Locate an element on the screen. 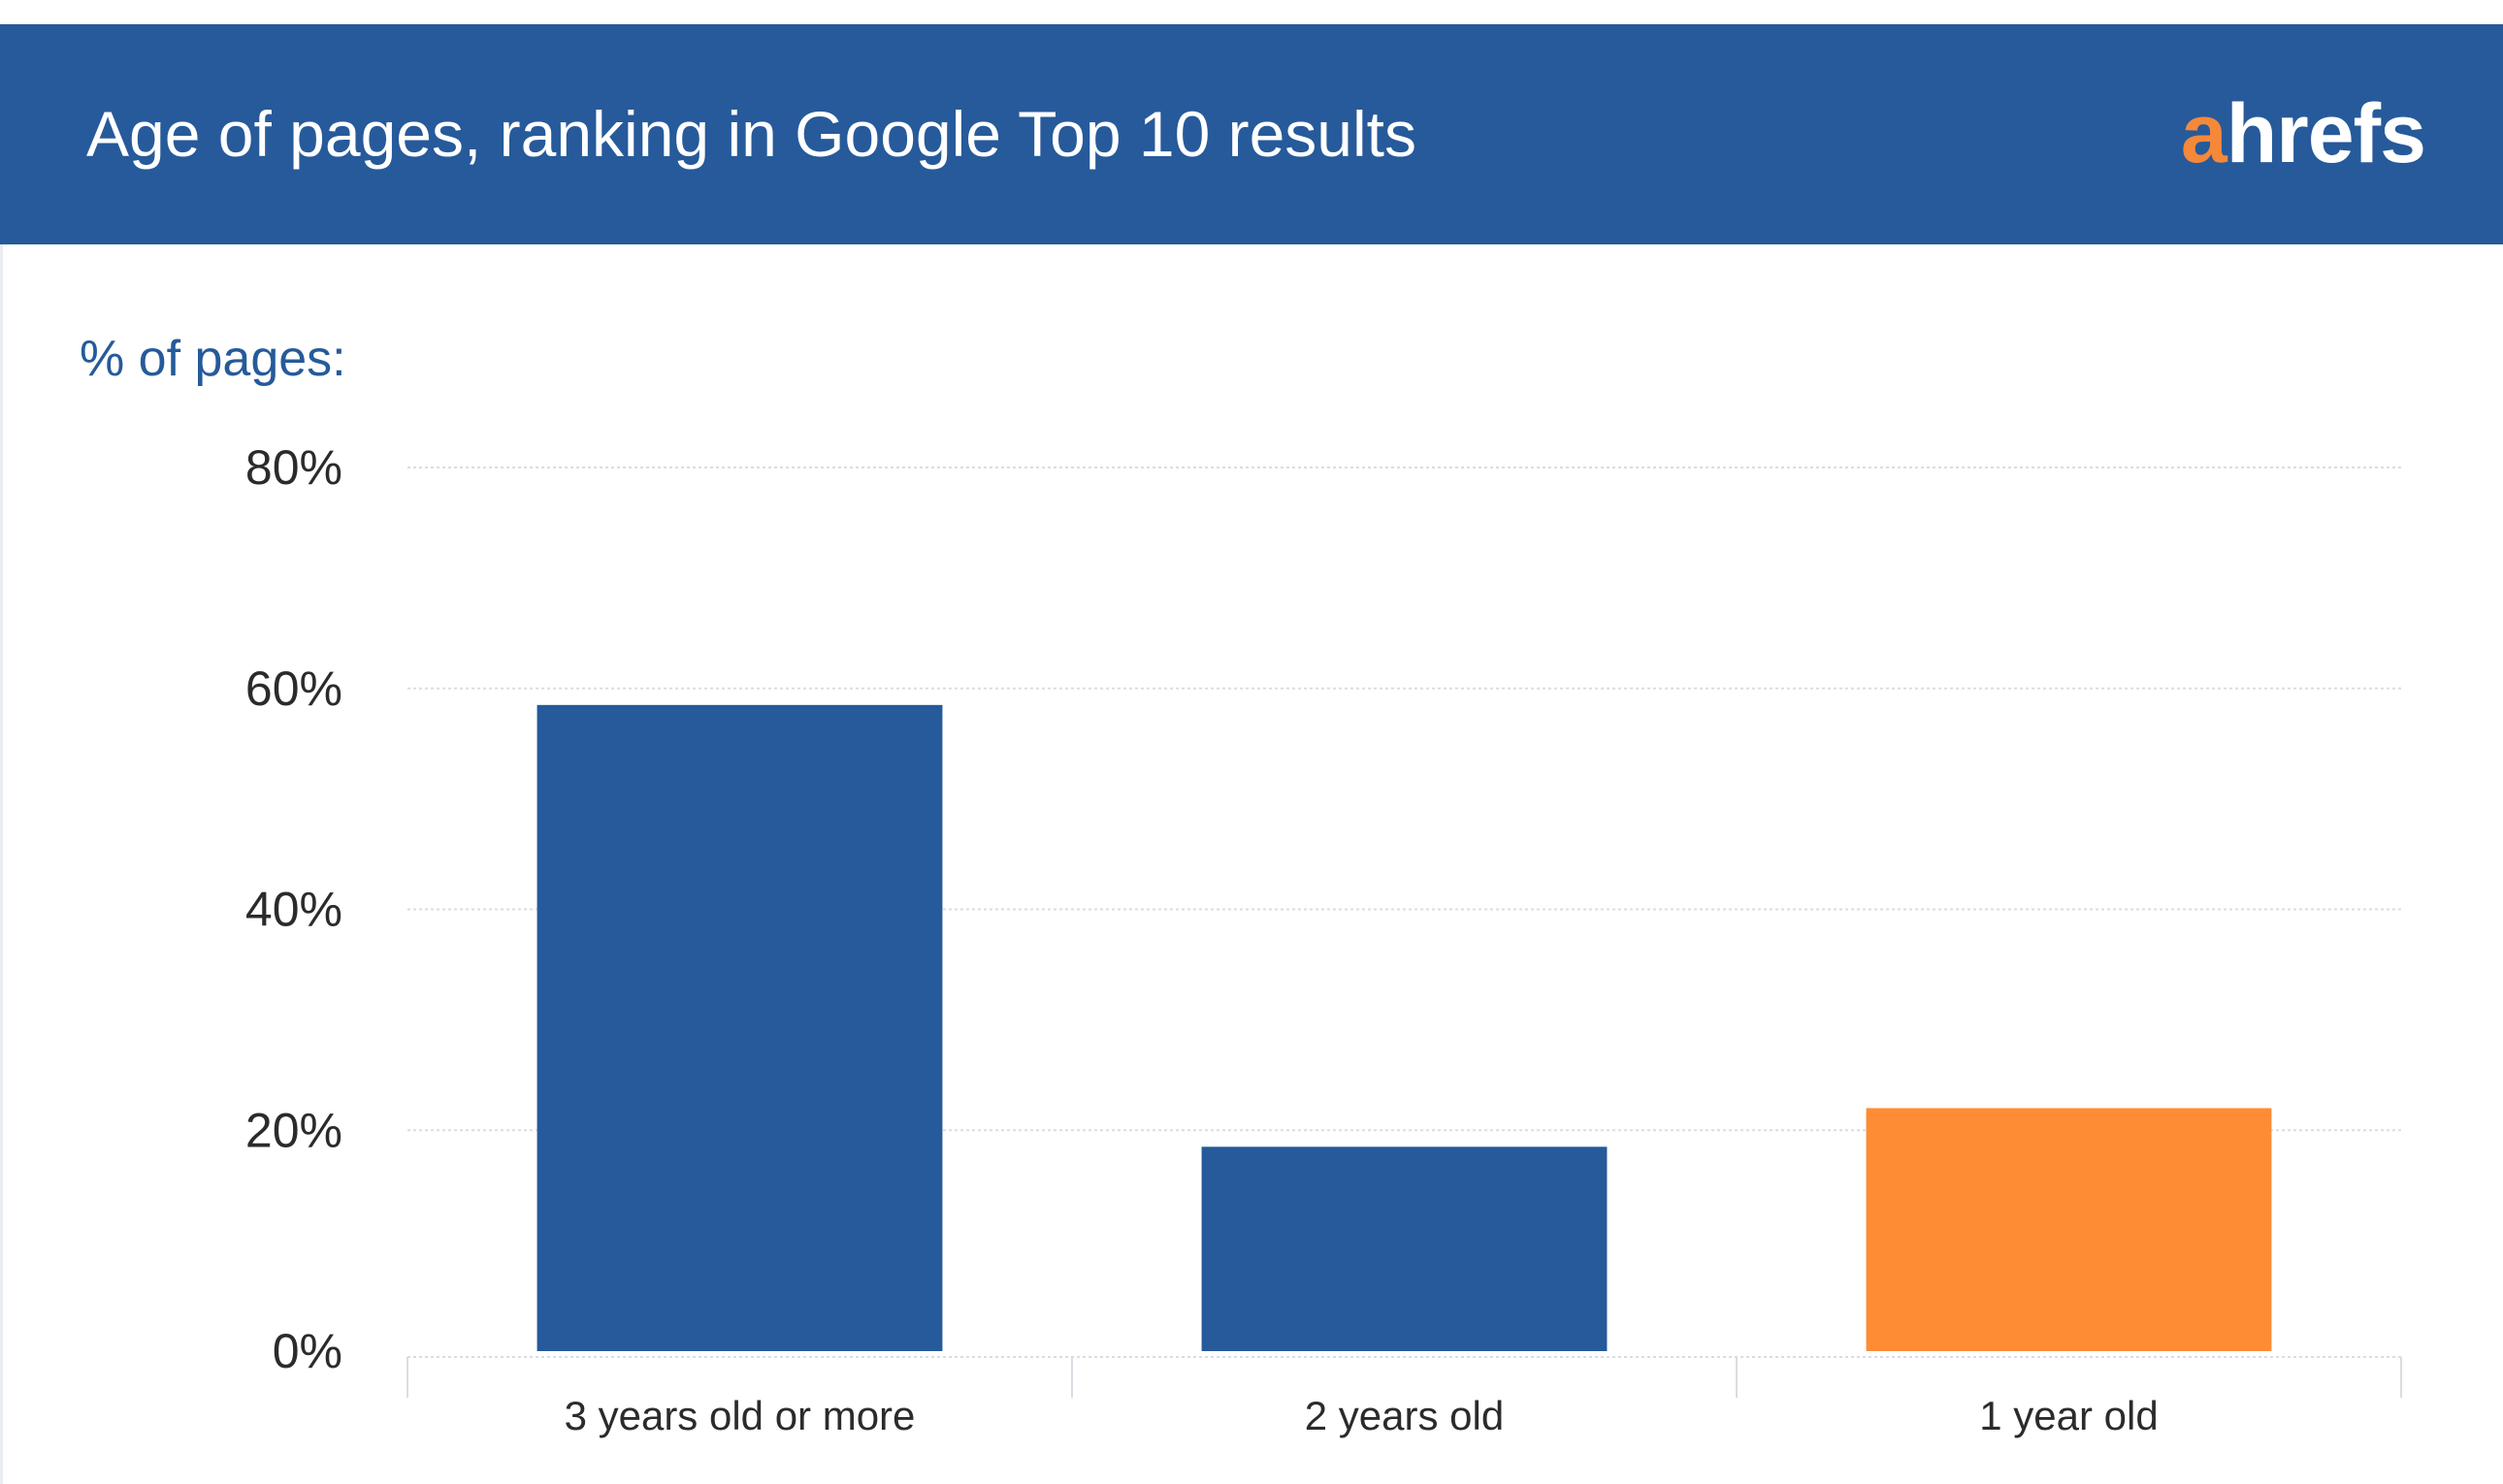  y-tick-label: 40% is located at coordinates (293, 910).